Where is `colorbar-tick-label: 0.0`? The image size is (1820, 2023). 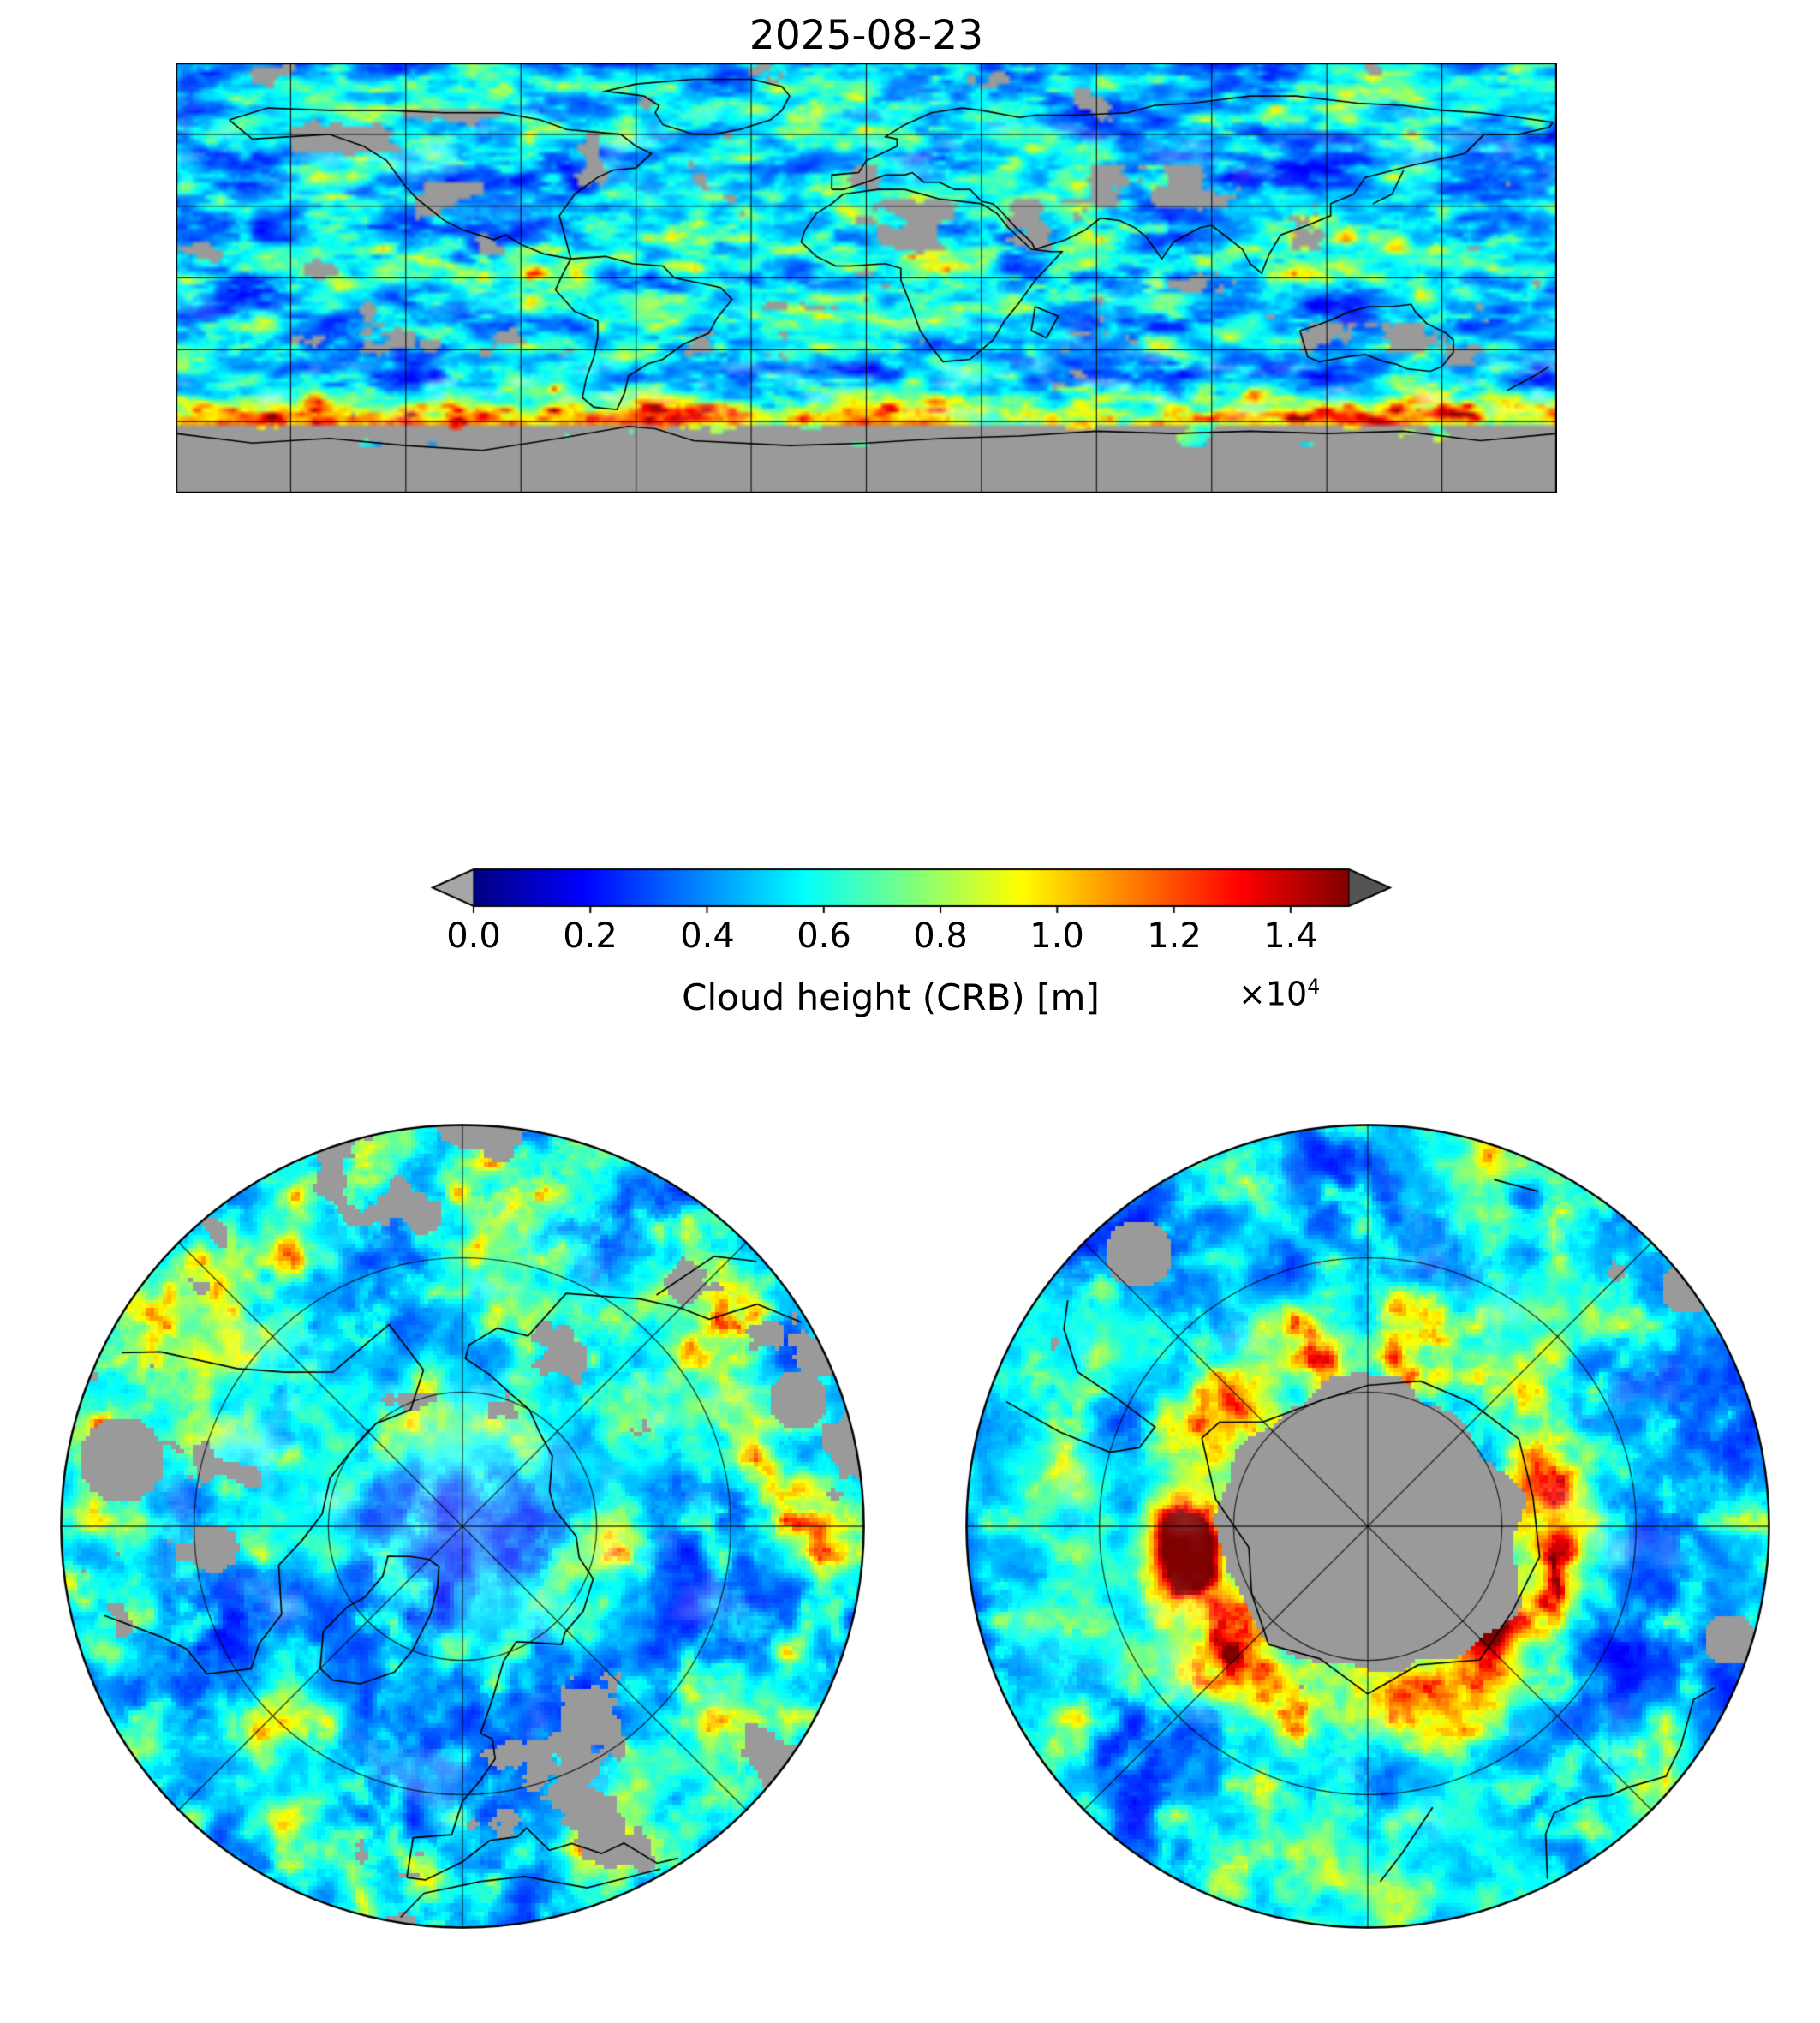
colorbar-tick-label: 0.0 is located at coordinates (473, 936).